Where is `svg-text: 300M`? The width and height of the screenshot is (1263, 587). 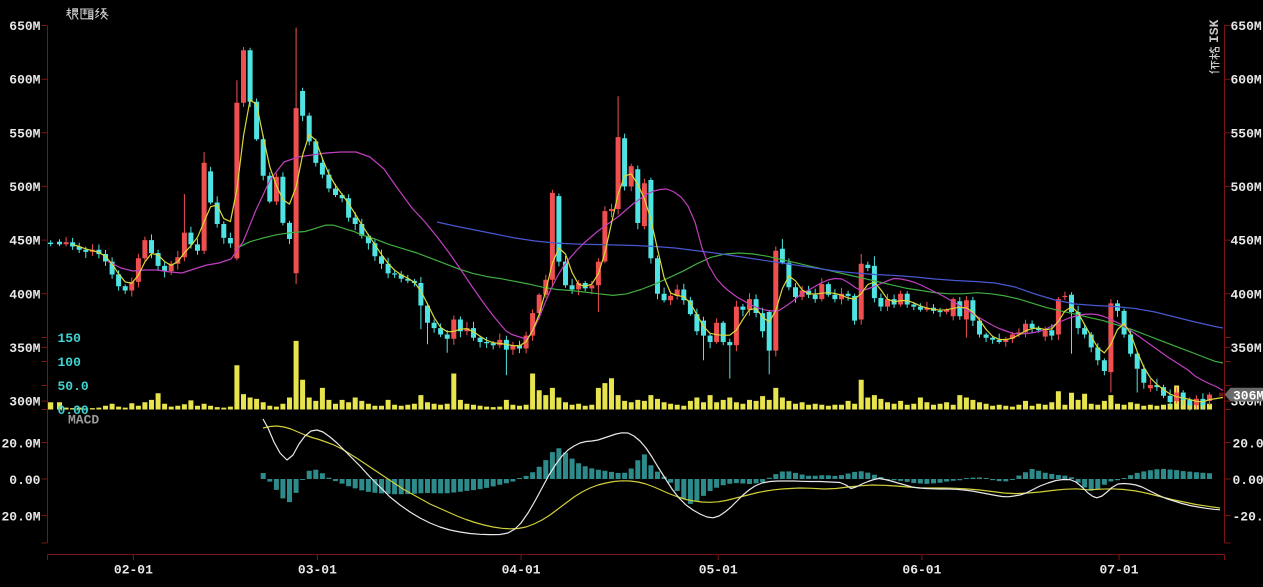 svg-text: 300M is located at coordinates (24, 402).